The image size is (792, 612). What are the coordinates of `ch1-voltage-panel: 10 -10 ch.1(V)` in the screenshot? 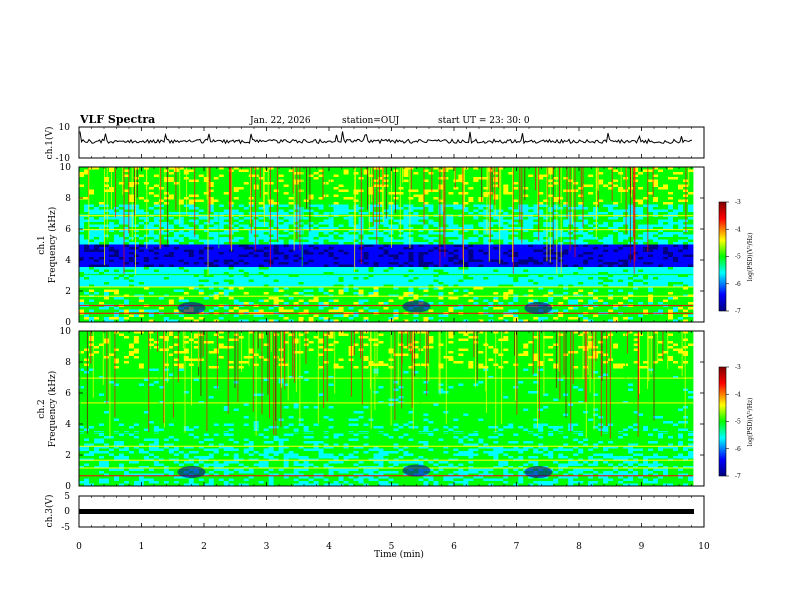 It's located at (374, 143).